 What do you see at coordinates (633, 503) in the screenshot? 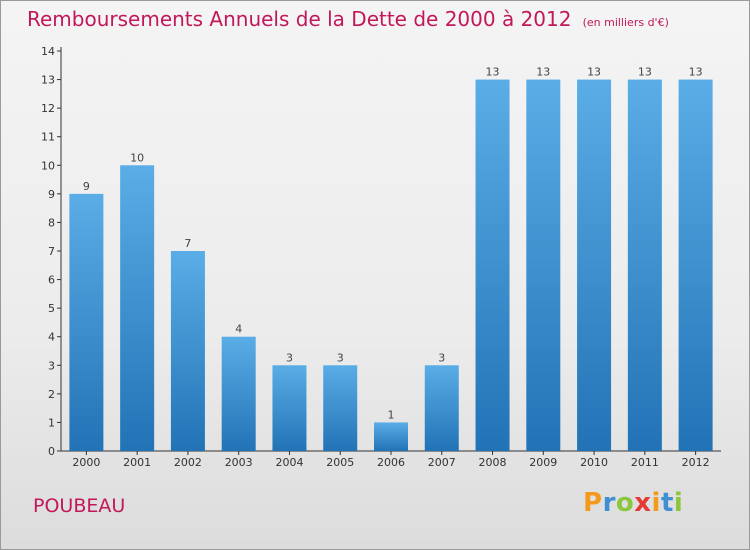
I see `brand-logo: Proxiti` at bounding box center [633, 503].